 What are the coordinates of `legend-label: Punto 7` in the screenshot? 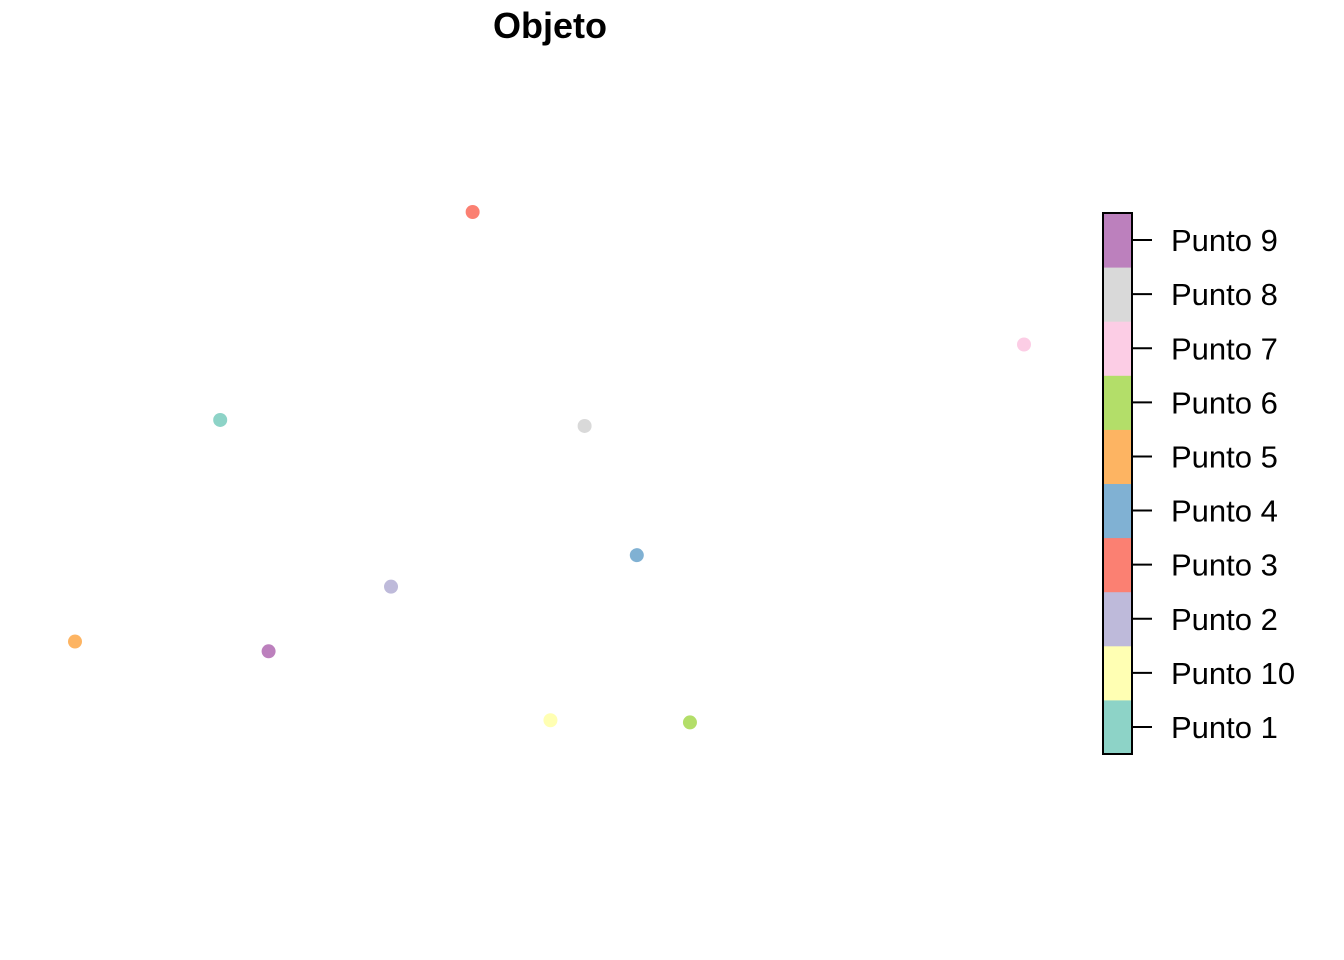 It's located at (1224, 348).